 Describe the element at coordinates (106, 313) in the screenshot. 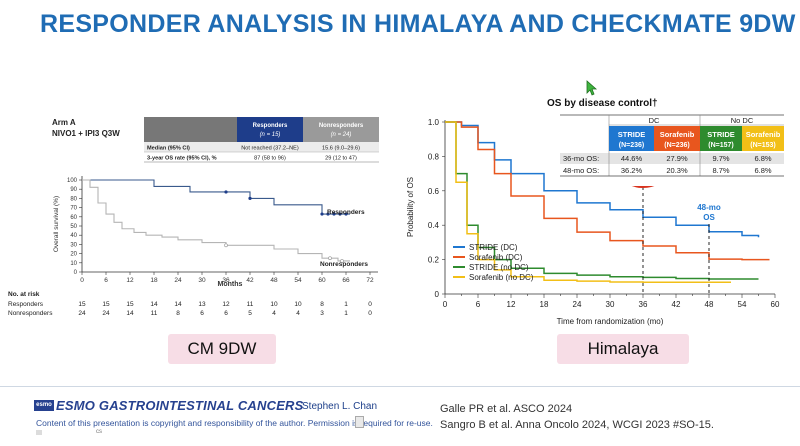

I see `at-risk-value: 24` at that location.